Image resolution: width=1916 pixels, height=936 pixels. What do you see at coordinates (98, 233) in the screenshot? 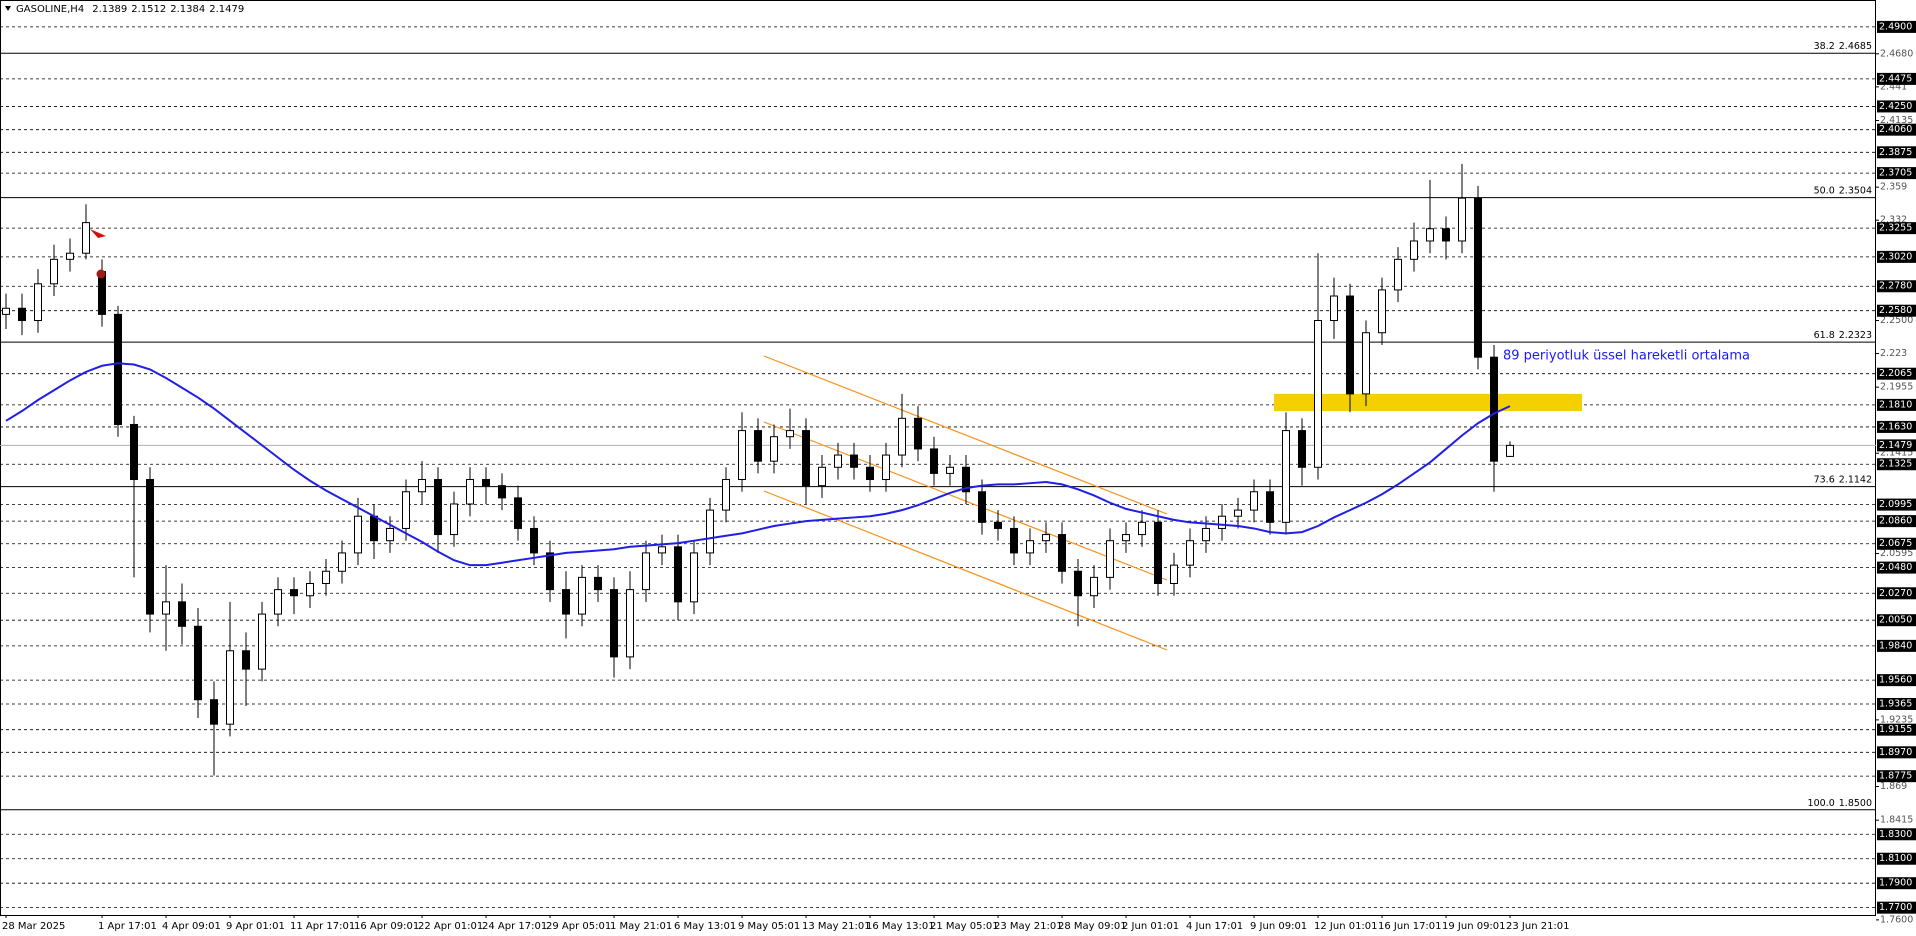
I see `arrow-marker` at bounding box center [98, 233].